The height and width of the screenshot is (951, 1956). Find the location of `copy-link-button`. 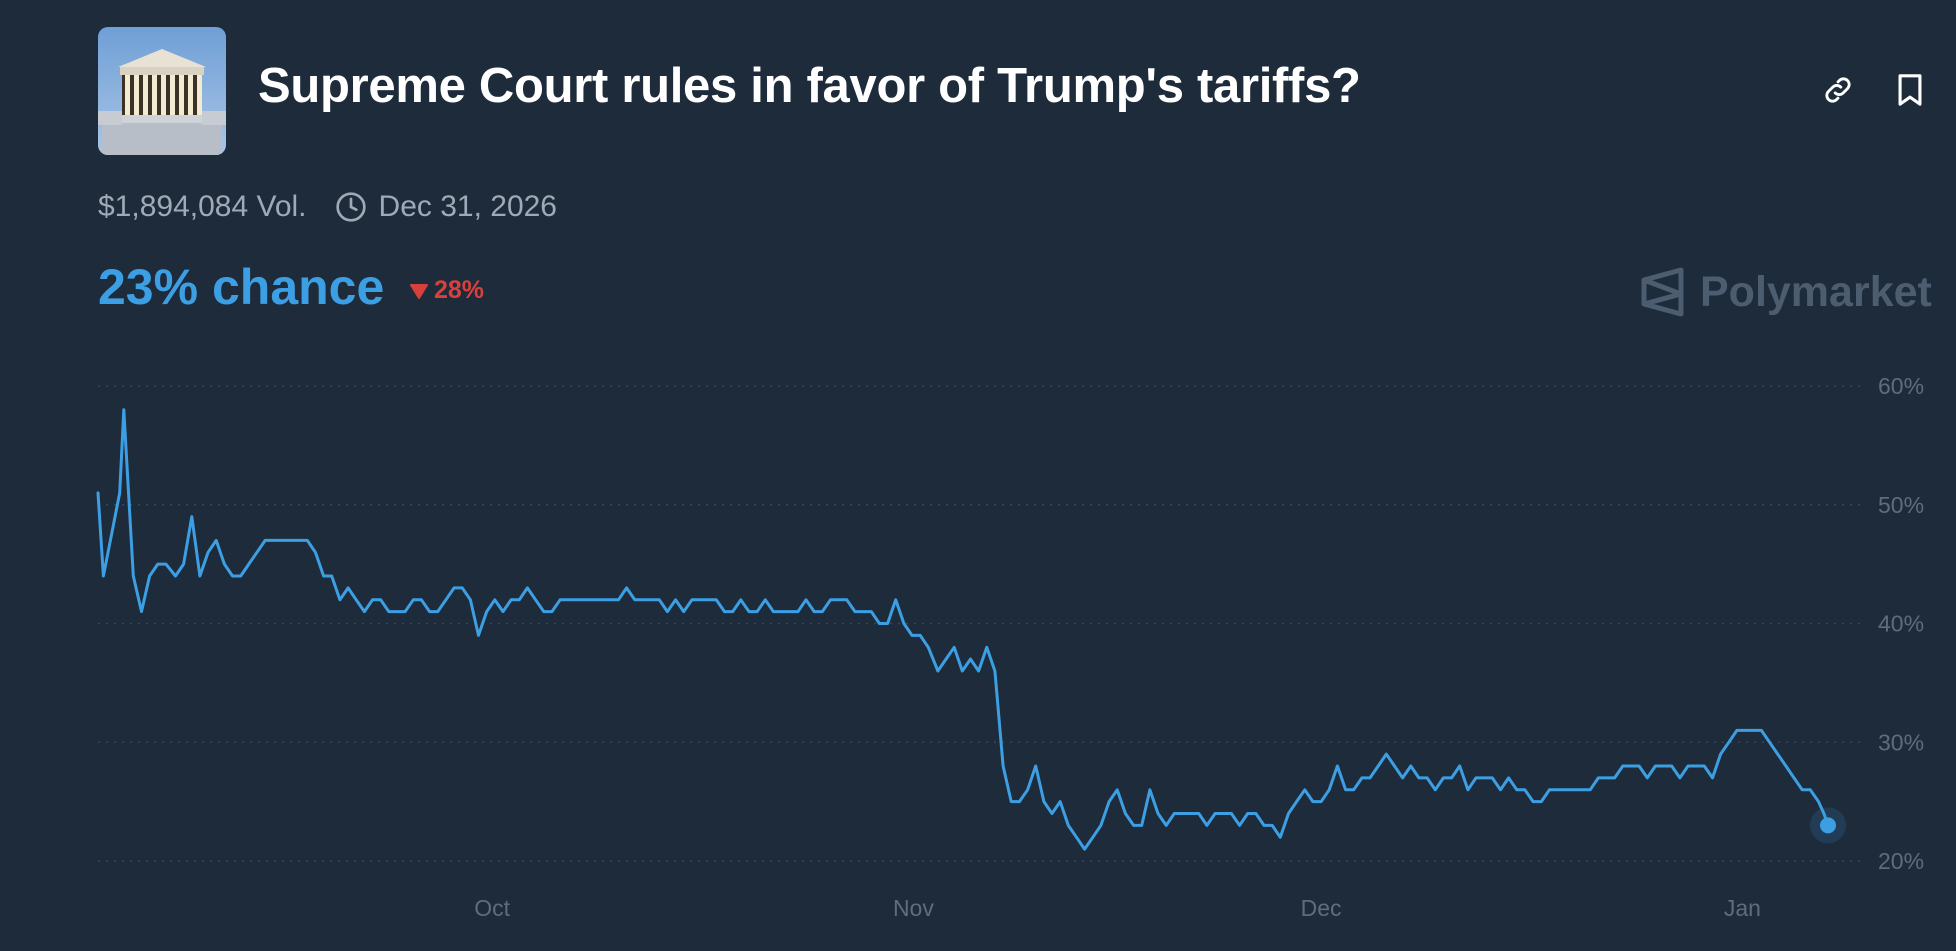

copy-link-button is located at coordinates (1838, 90).